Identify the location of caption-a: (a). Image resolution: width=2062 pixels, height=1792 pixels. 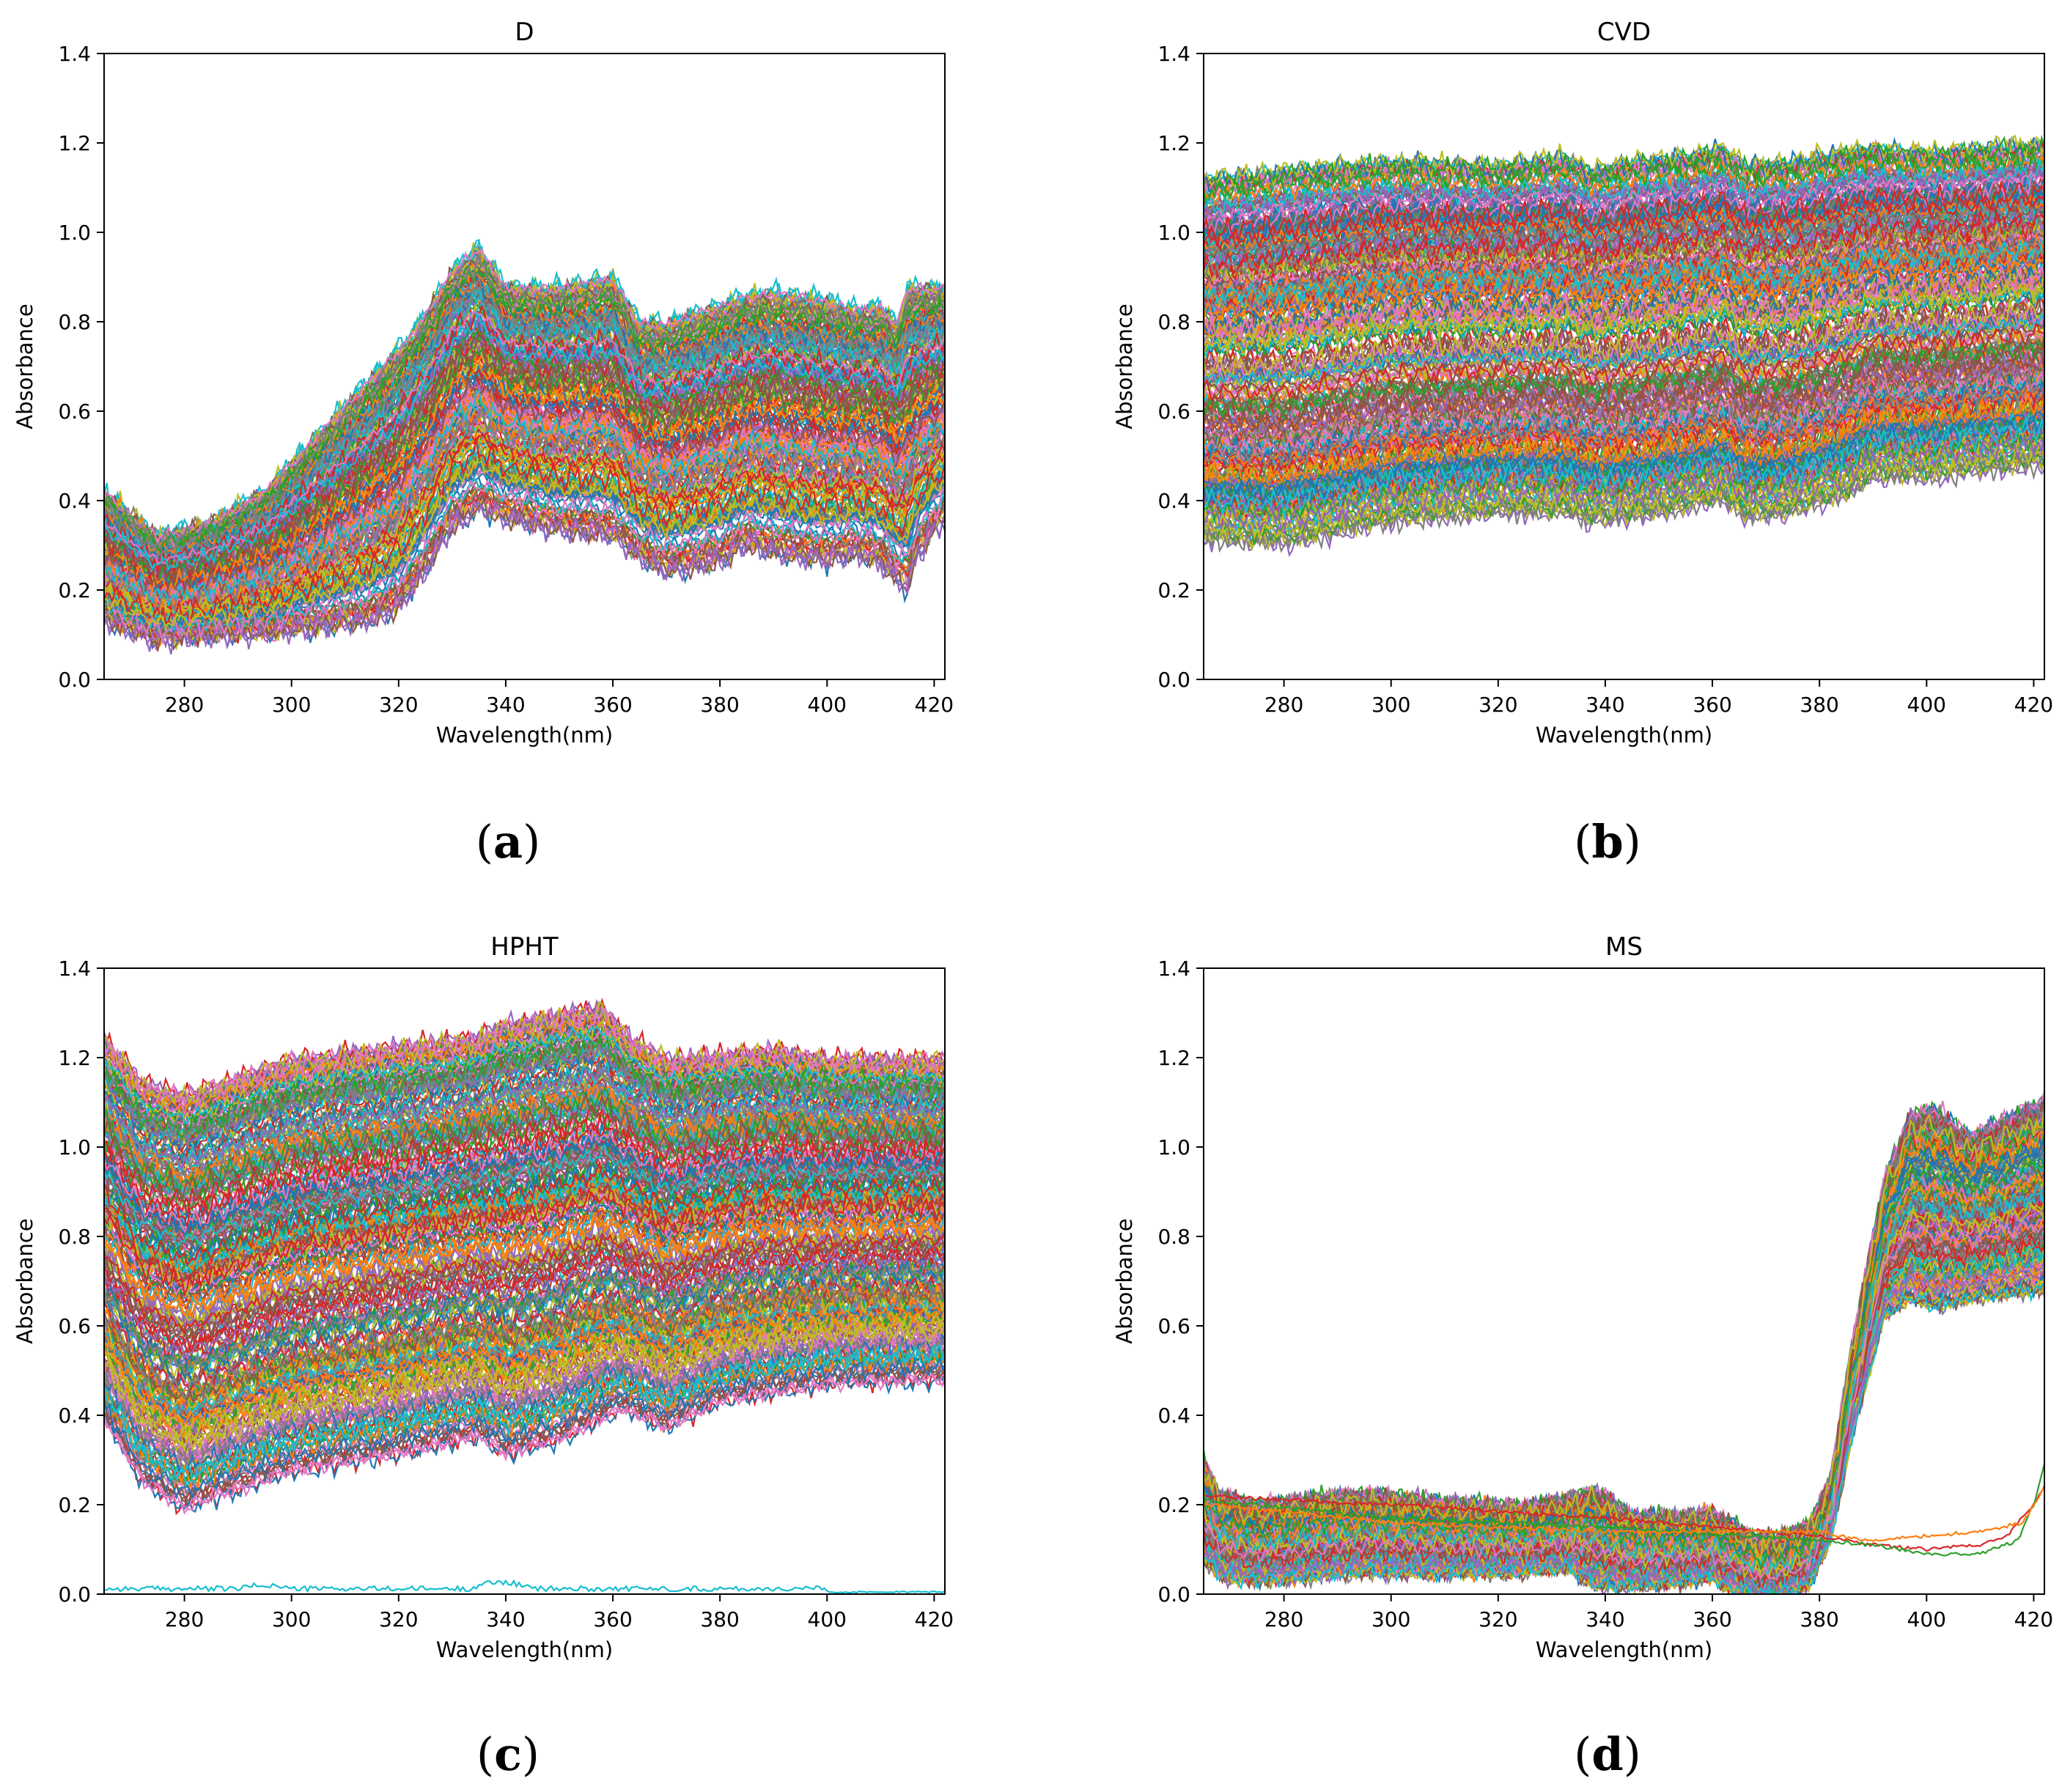
(508, 842).